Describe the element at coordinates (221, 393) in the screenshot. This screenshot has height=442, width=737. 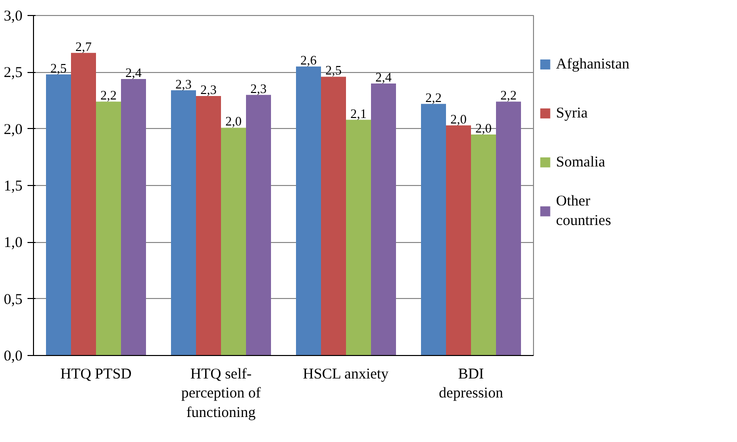
I see `x-tick-label: HTQ self-perception of functioning` at that location.